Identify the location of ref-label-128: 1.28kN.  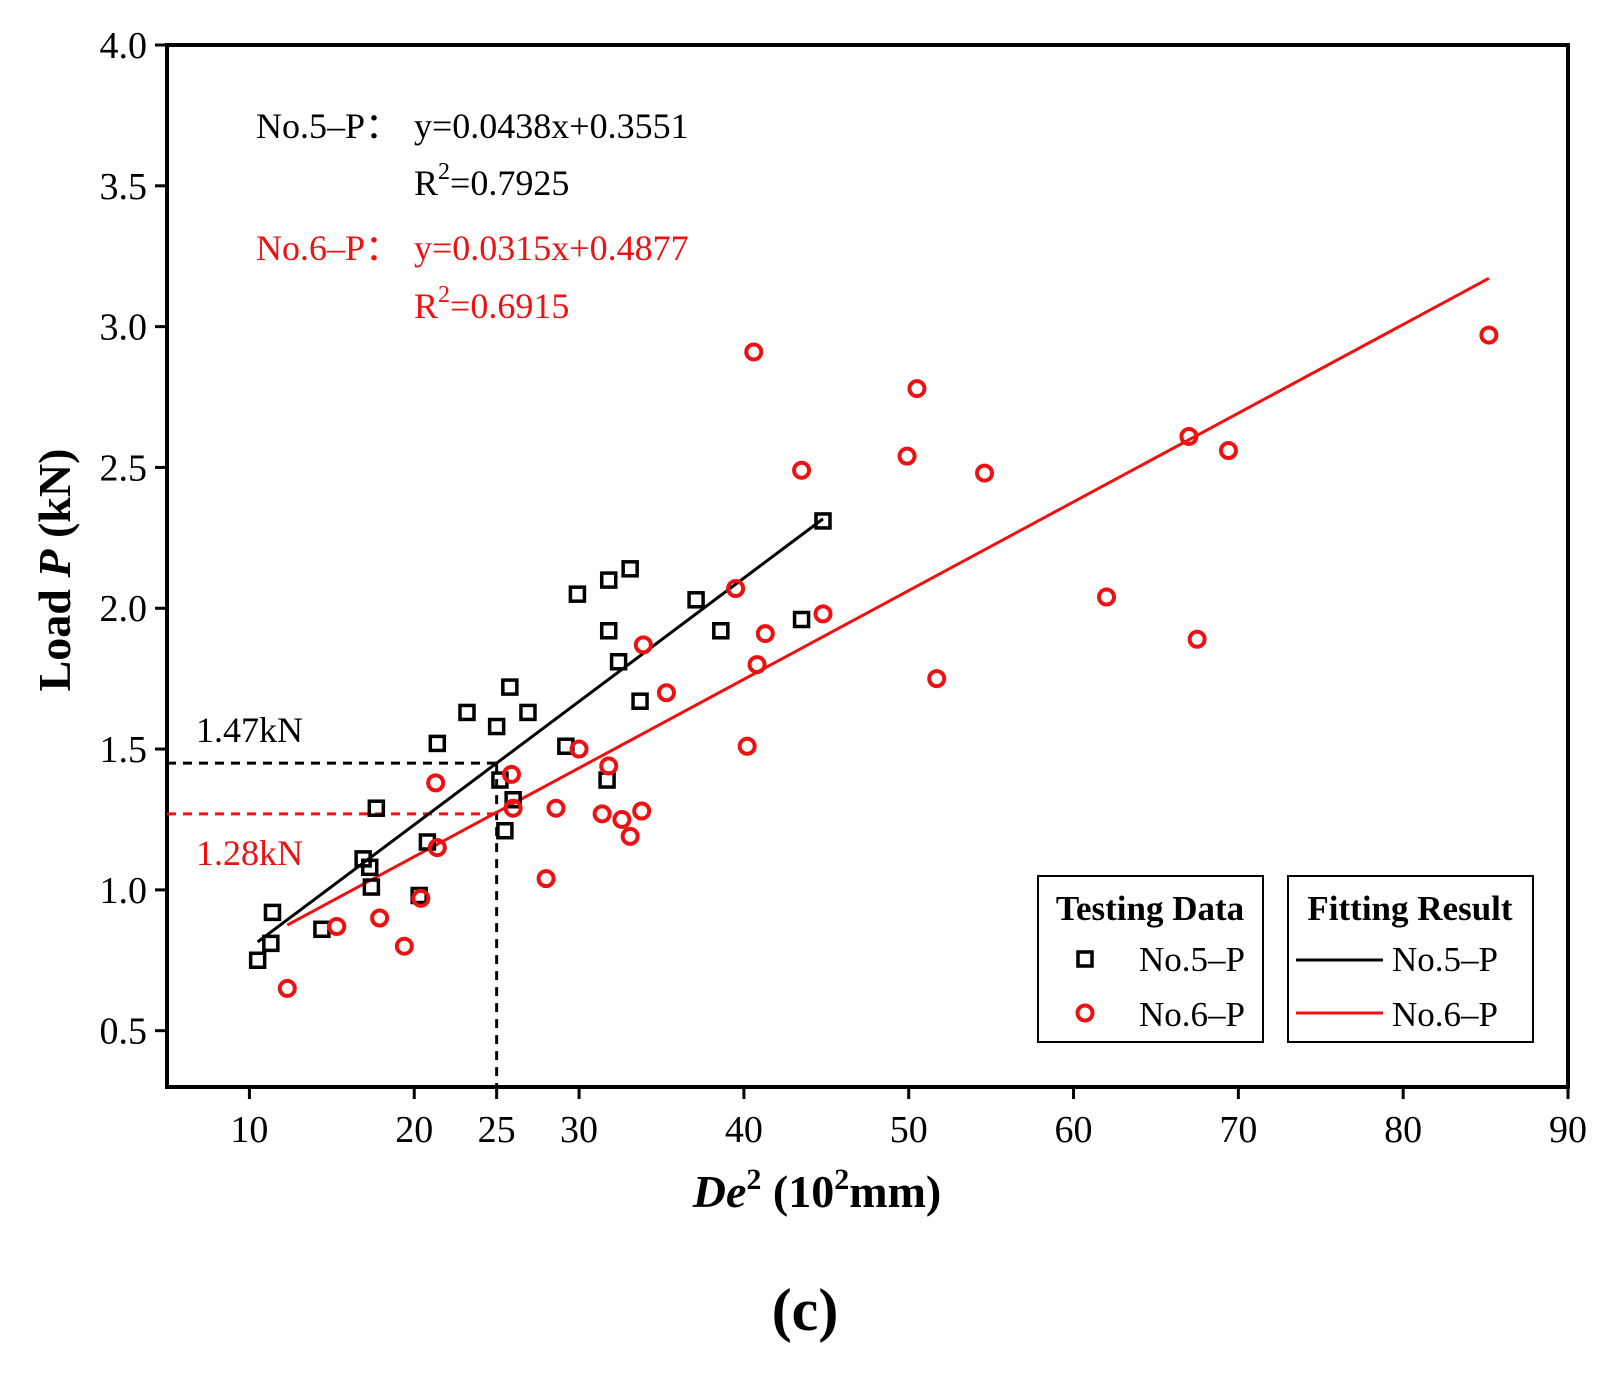
(249, 853).